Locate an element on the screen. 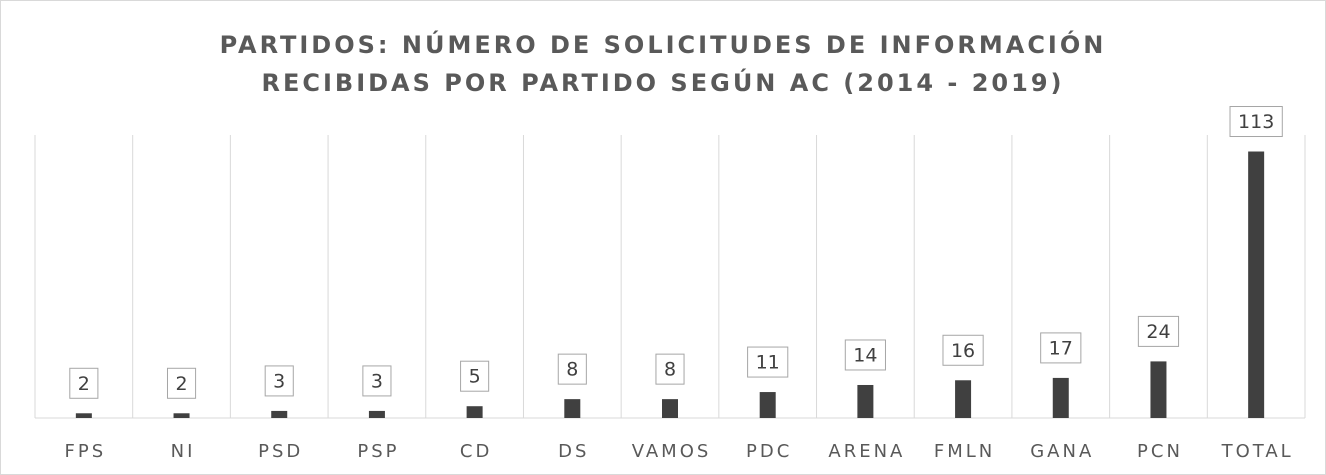 The height and width of the screenshot is (475, 1326). data-label: 17 is located at coordinates (1061, 348).